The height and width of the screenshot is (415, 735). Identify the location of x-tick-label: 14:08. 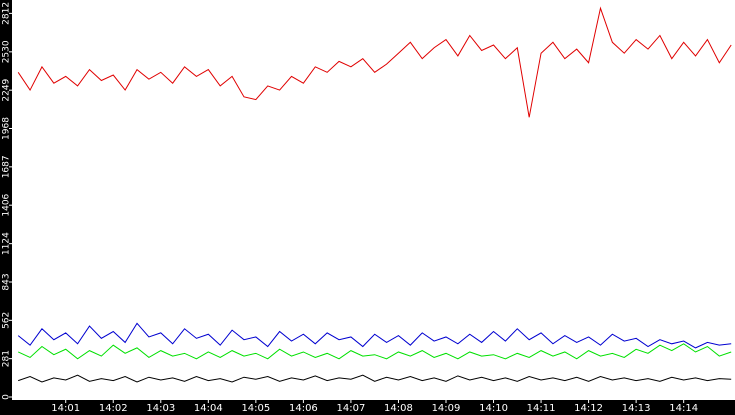
(398, 408).